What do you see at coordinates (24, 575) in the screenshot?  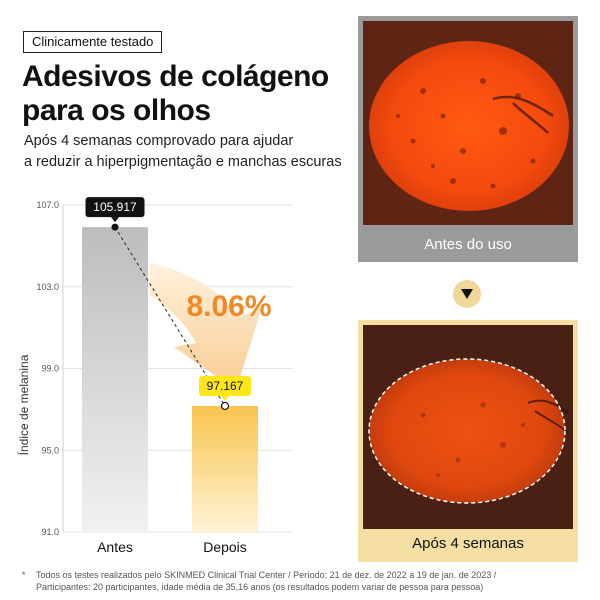 I see `footnote-asterisk: *` at bounding box center [24, 575].